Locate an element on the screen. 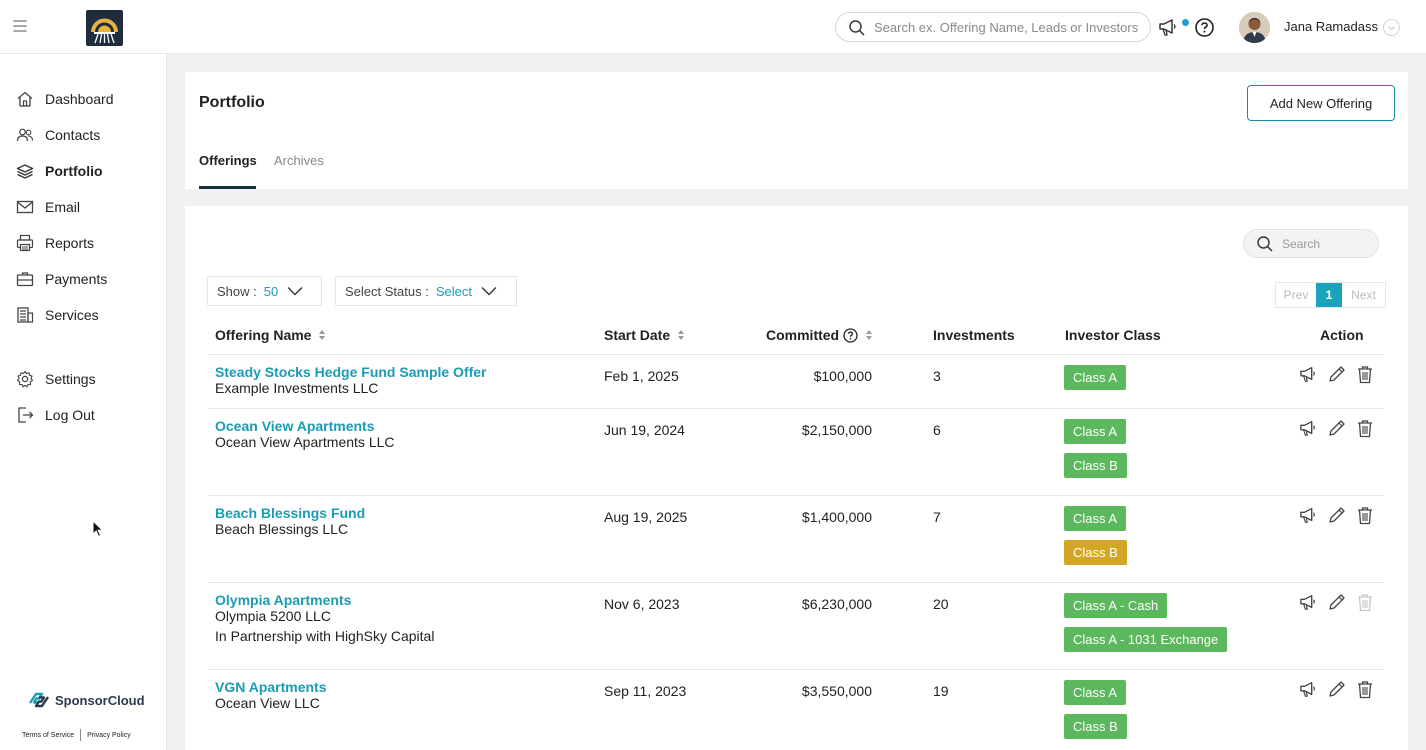 The height and width of the screenshot is (750, 1426). active-tab-indicator is located at coordinates (227, 187).